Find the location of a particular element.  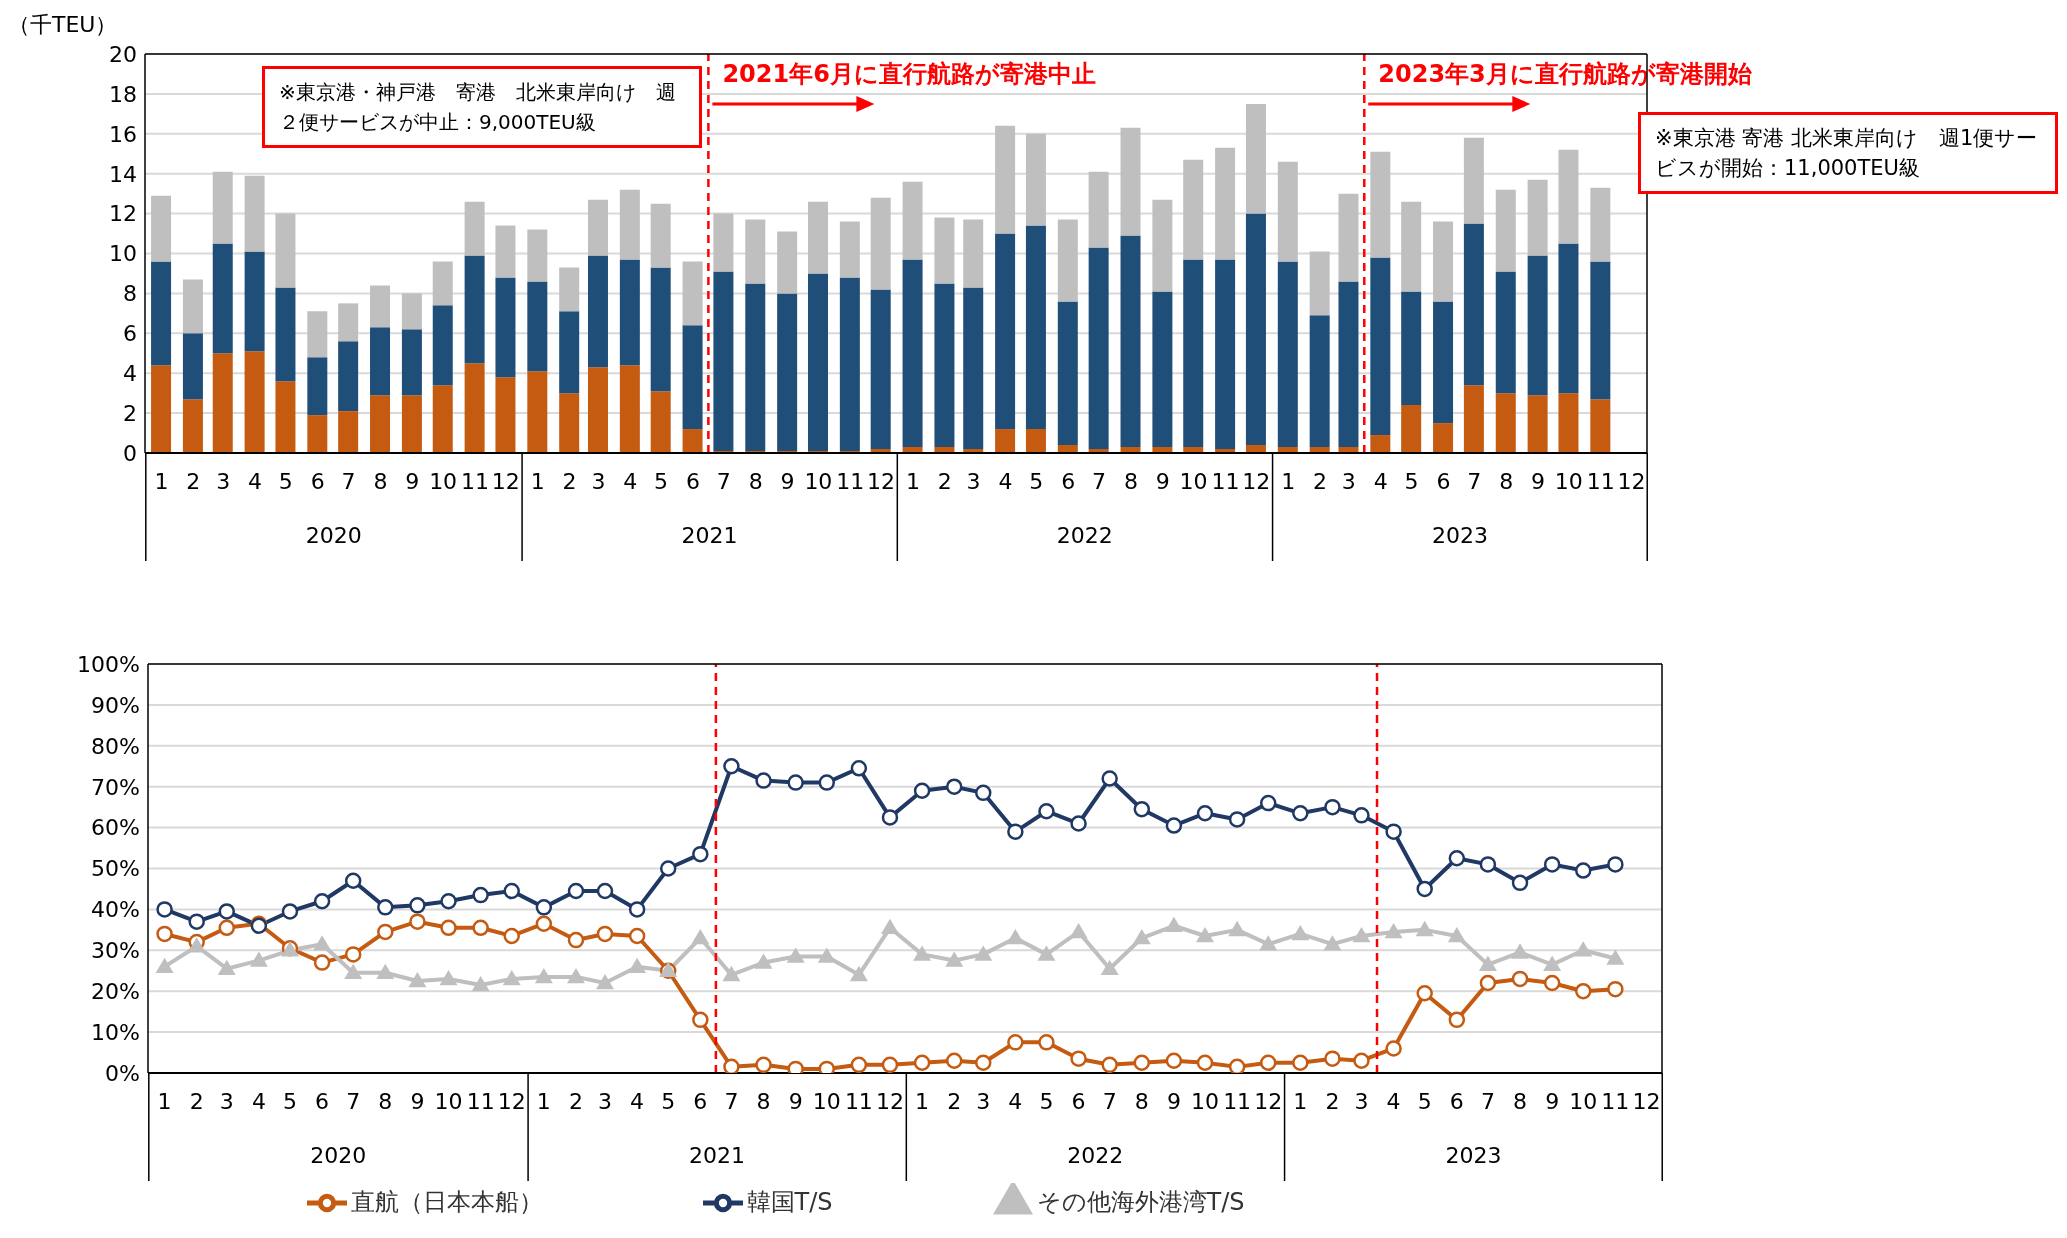

y-tick-label: 60% is located at coordinates (115, 828).